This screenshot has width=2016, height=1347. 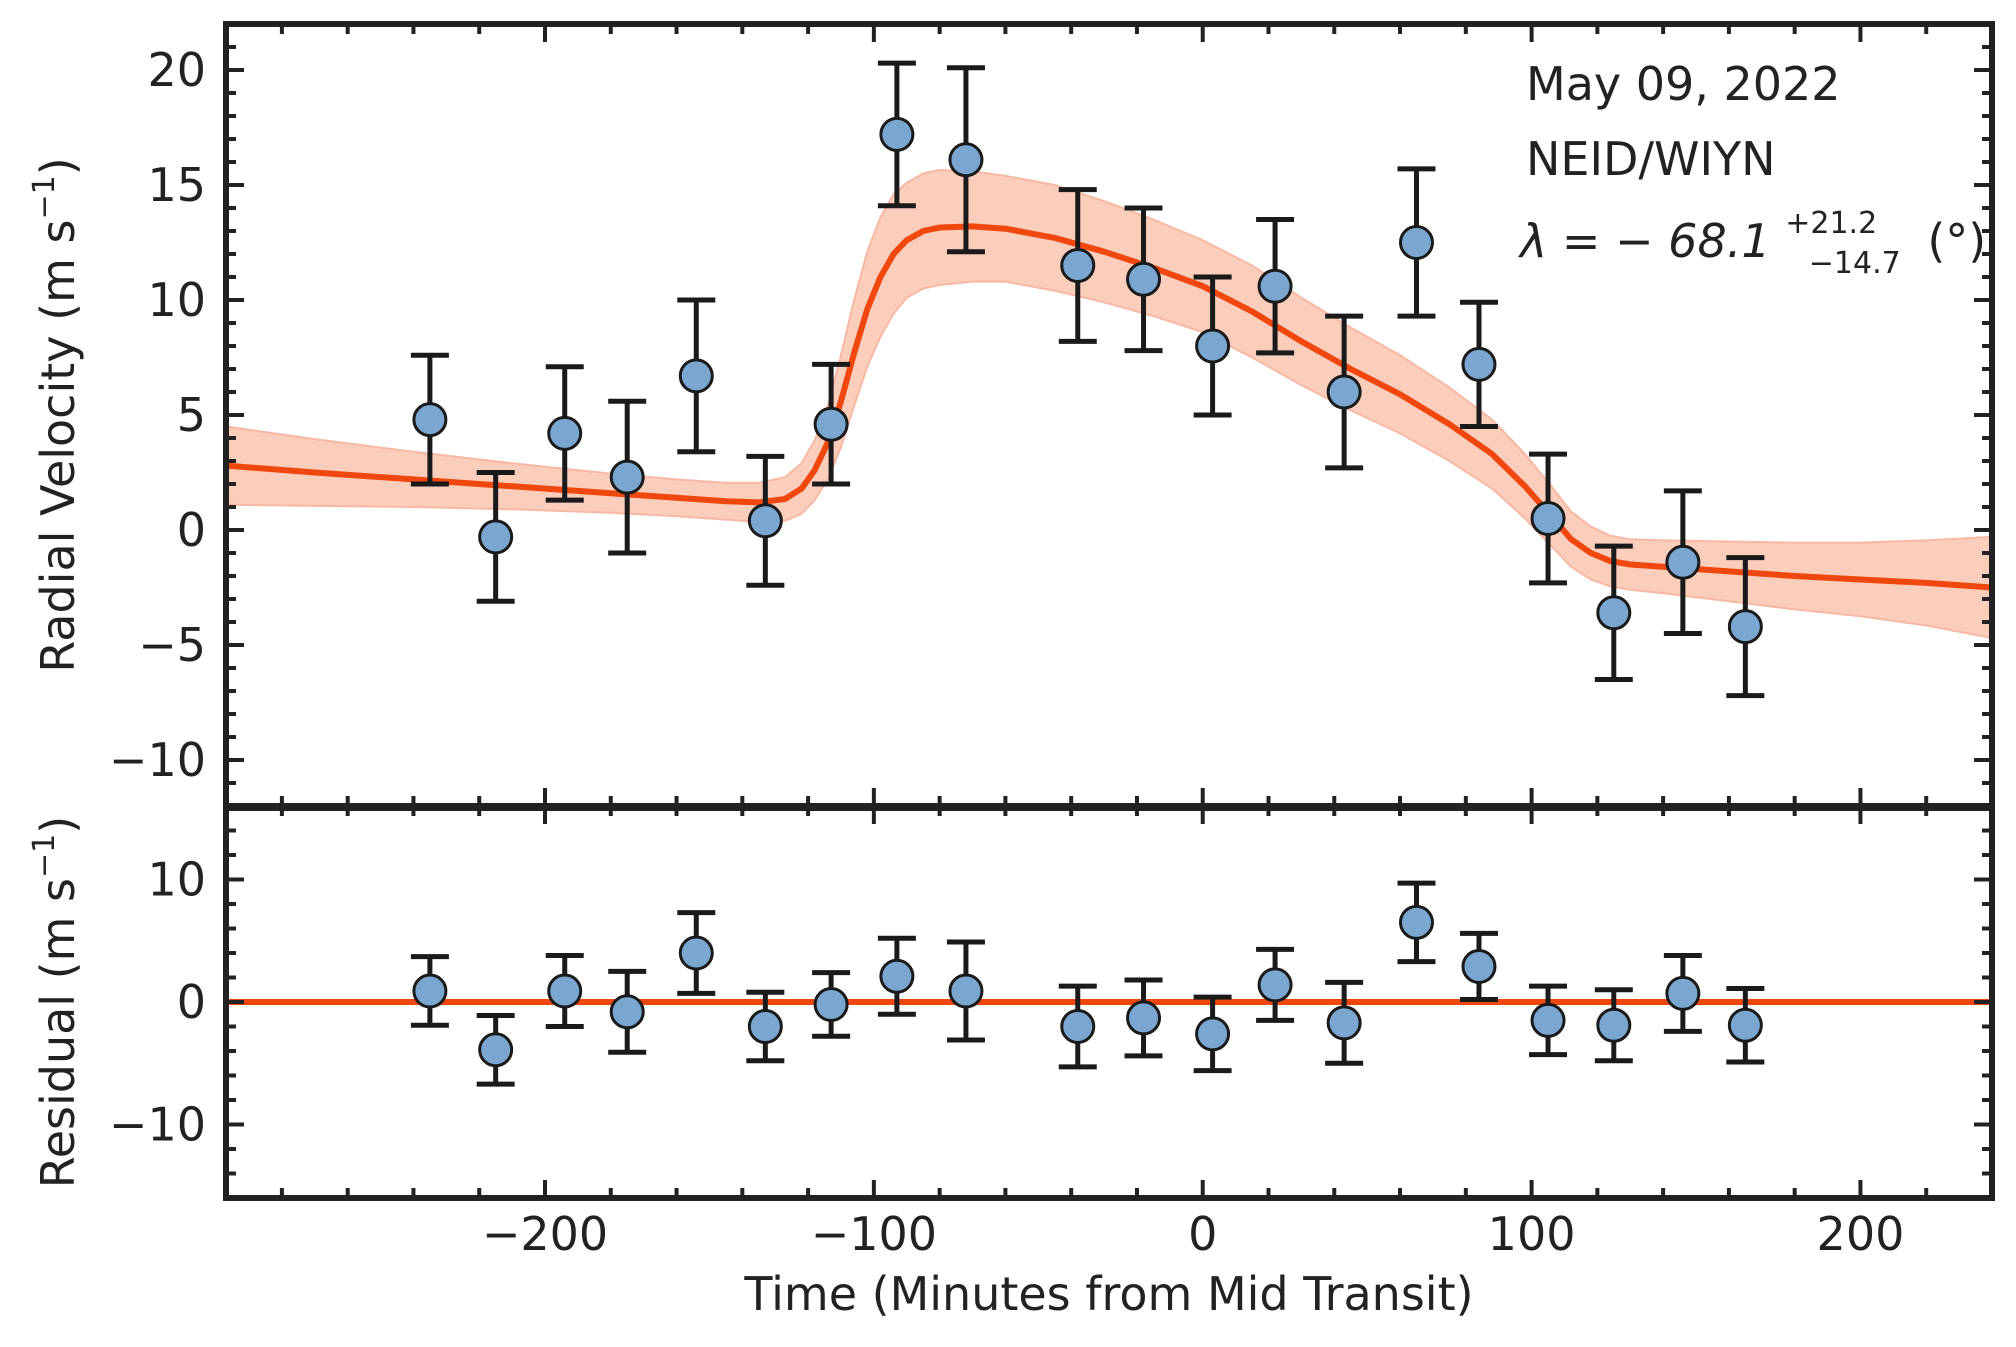 What do you see at coordinates (191, 415) in the screenshot?
I see `rv-y-tick-label: 5` at bounding box center [191, 415].